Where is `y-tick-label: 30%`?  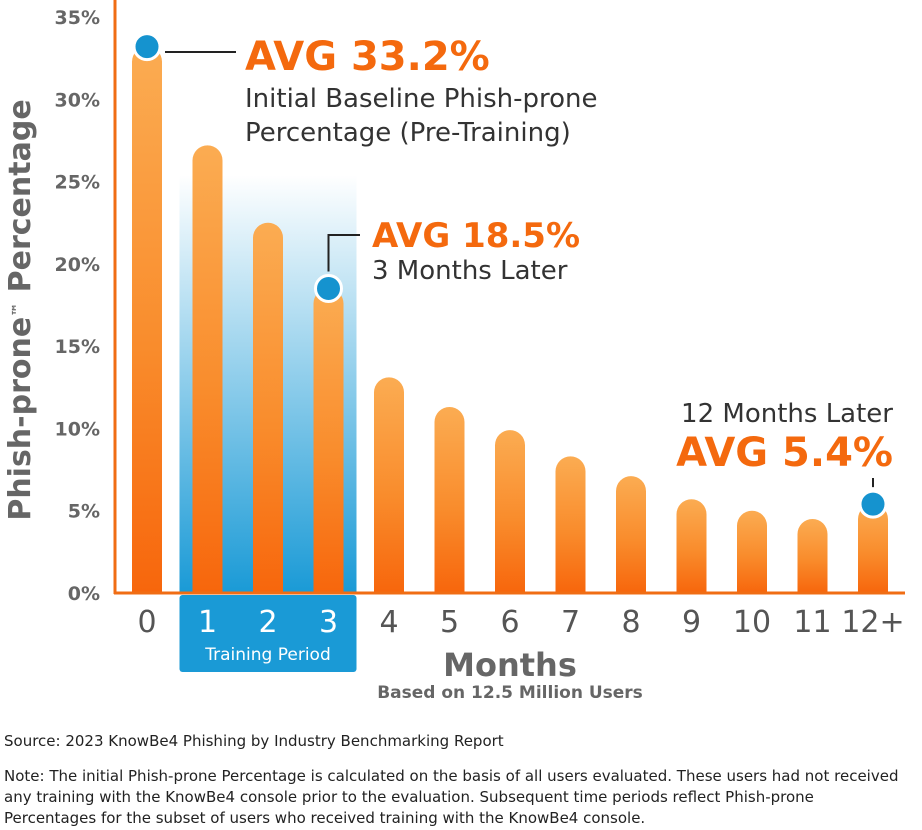
y-tick-label: 30% is located at coordinates (77, 100).